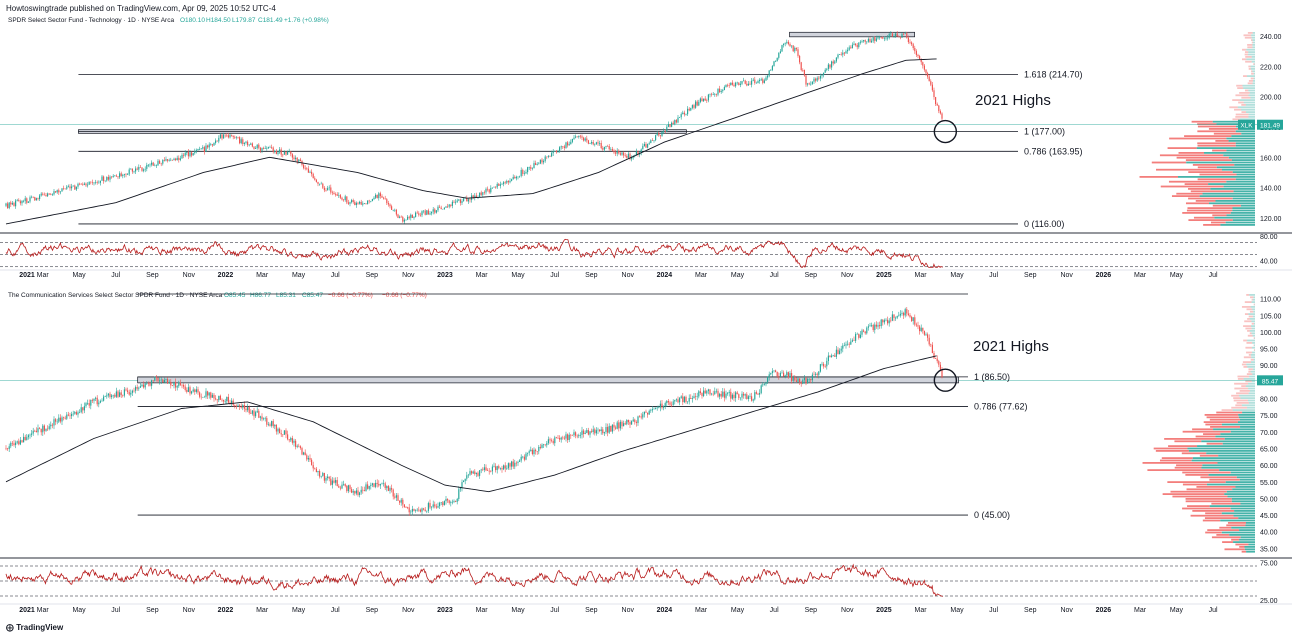  Describe the element at coordinates (992, 515) in the screenshot. I see `fib-level-label: 0 (45.00)` at that location.